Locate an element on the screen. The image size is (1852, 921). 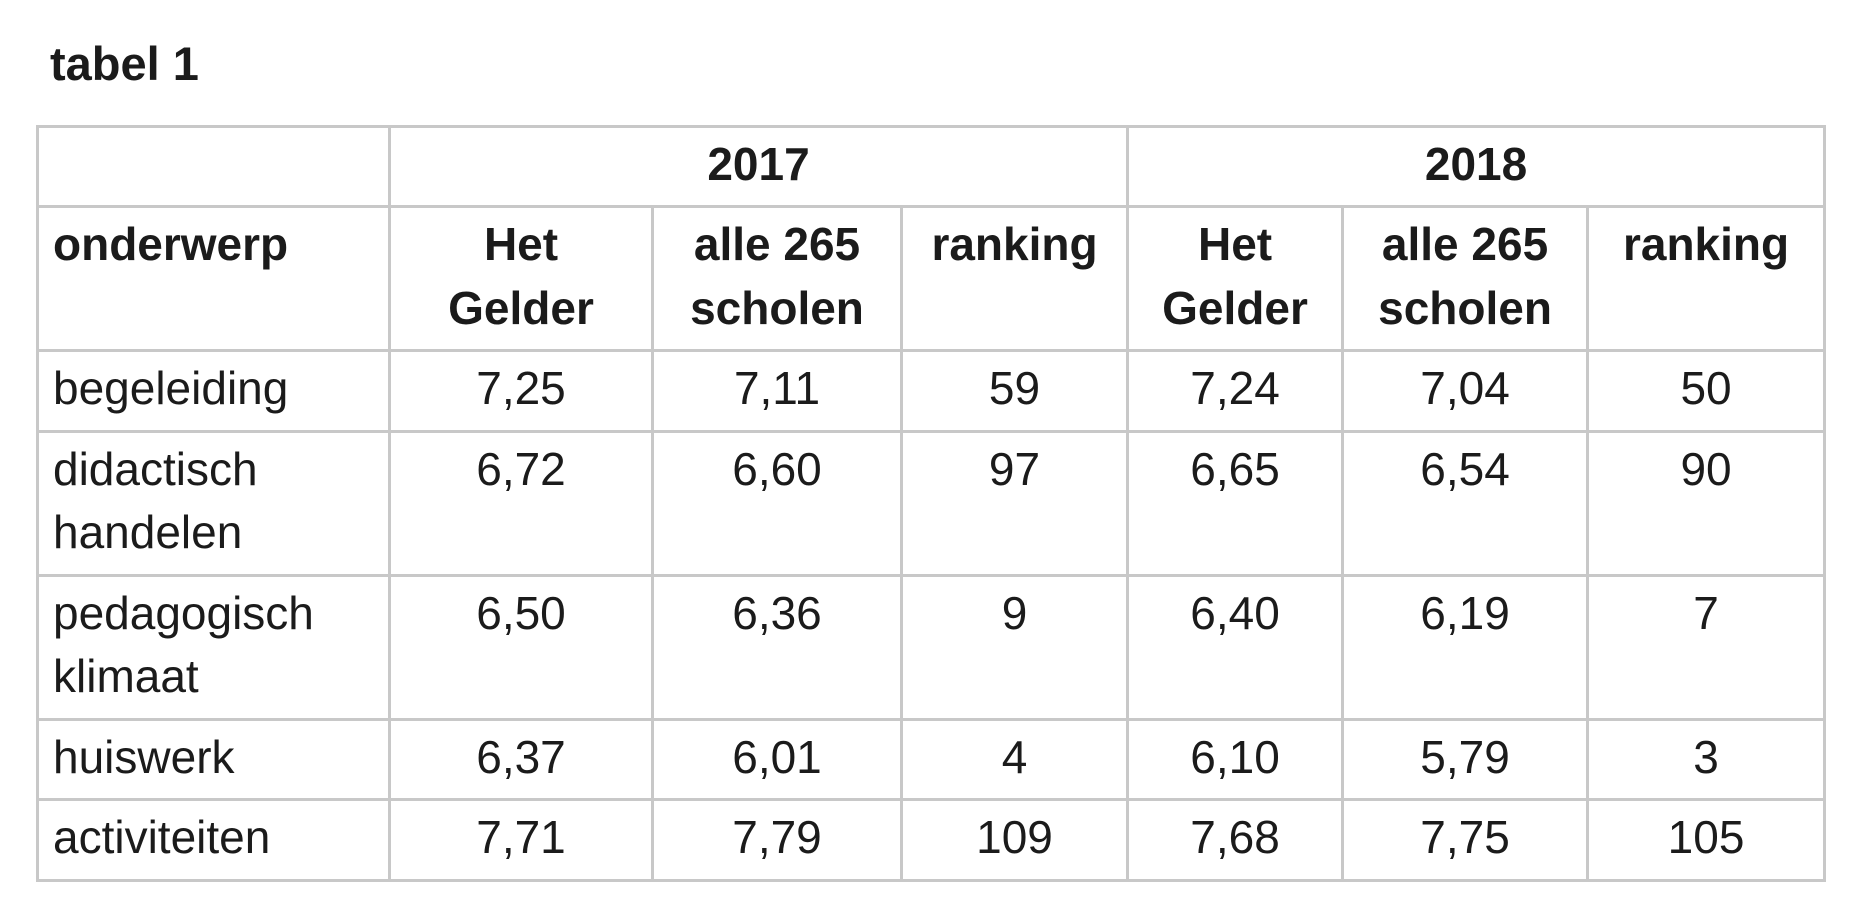
column-header-school-2017: Het Gelder is located at coordinates (521, 279).